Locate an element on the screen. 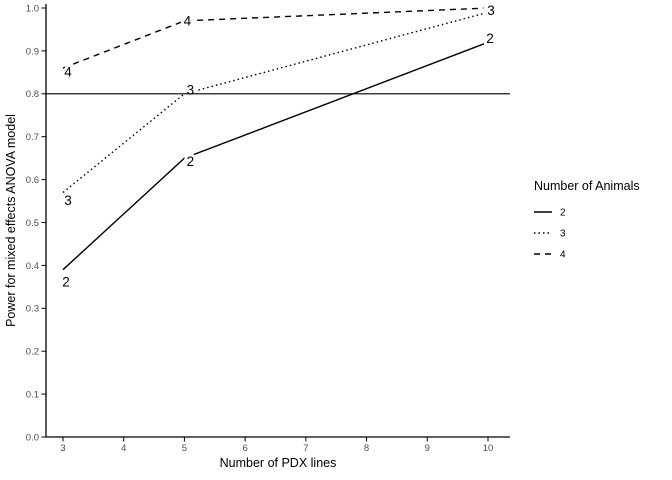 The image size is (672, 480). x-axis-title: Number of PDX lines is located at coordinates (278, 463).